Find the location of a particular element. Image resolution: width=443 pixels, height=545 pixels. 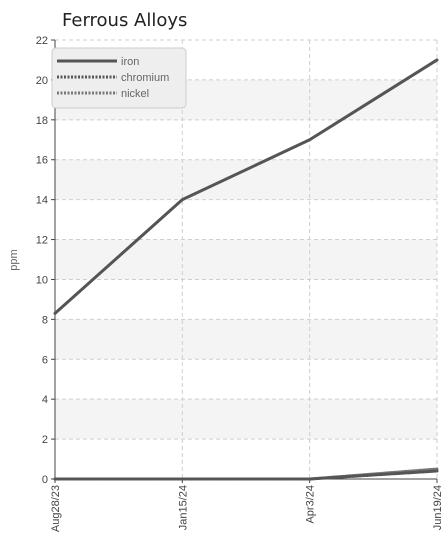

y-tick-label: 16 is located at coordinates (42, 161).